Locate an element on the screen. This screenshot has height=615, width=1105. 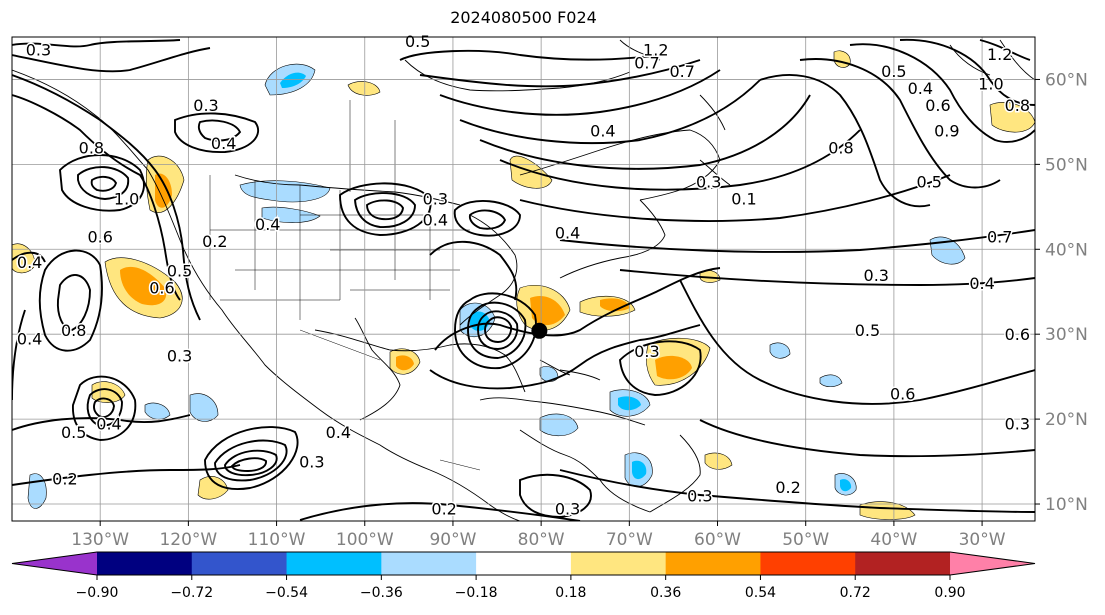
map-title: 2024080500 F024 is located at coordinates (523, 17).